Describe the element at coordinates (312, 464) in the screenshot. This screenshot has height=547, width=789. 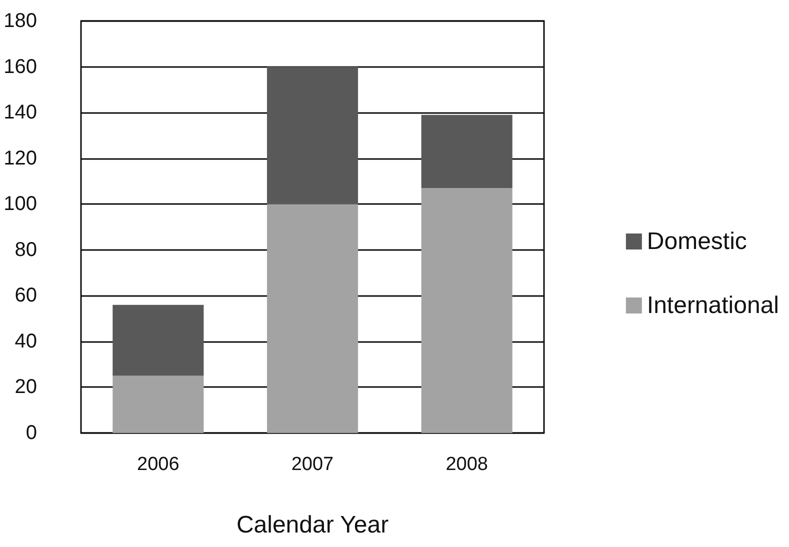
I see `x-tick-label: 2007` at that location.